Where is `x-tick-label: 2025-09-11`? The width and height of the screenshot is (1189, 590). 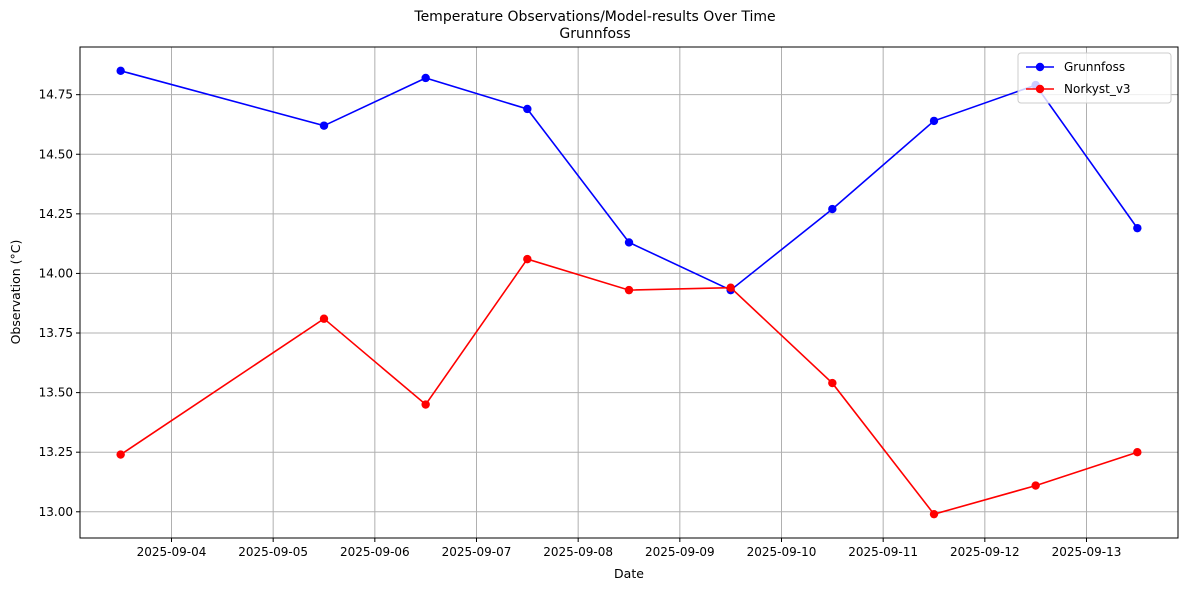 x-tick-label: 2025-09-11 is located at coordinates (883, 552).